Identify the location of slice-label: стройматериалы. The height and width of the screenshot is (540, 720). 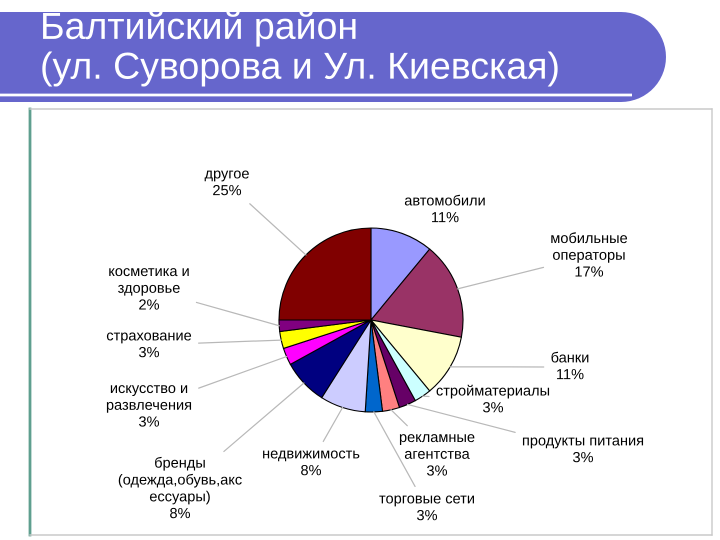
(493, 391).